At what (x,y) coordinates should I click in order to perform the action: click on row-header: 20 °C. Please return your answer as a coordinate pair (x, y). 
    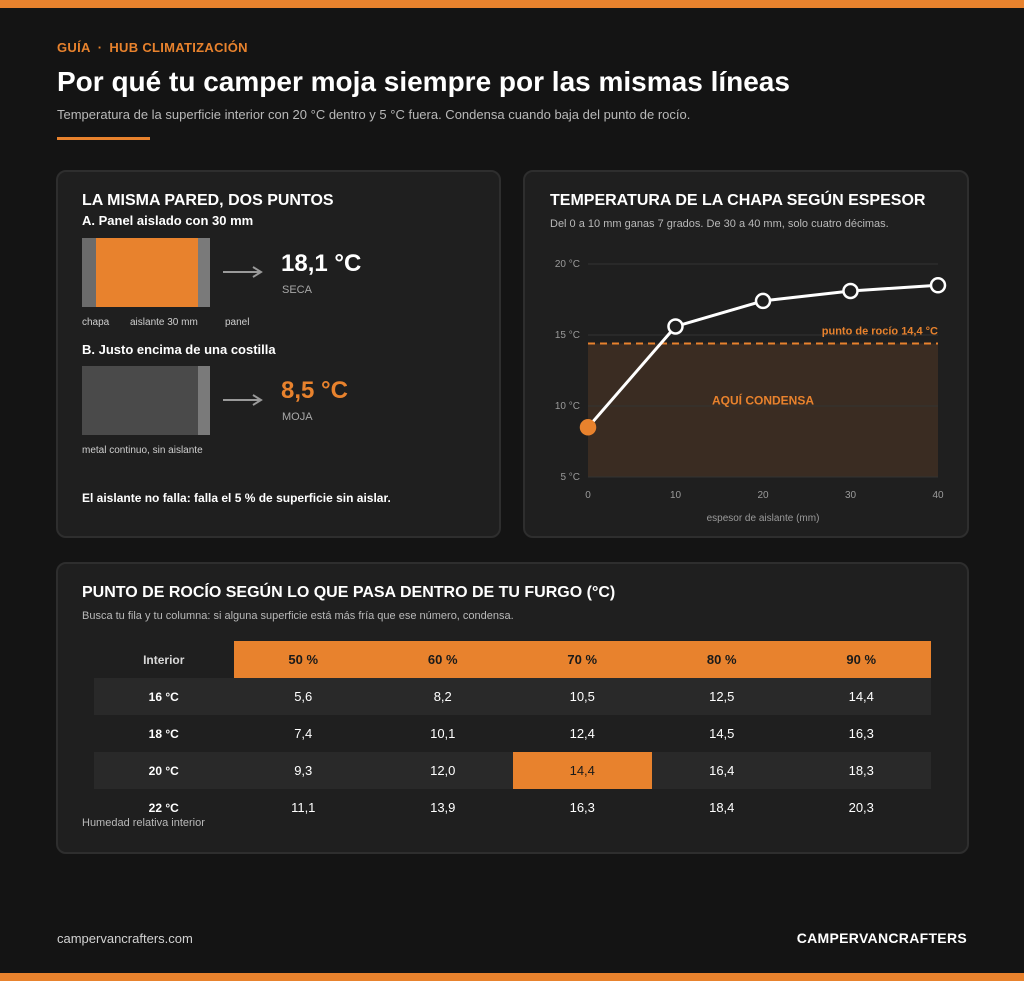
    Looking at the image, I should click on (163, 770).